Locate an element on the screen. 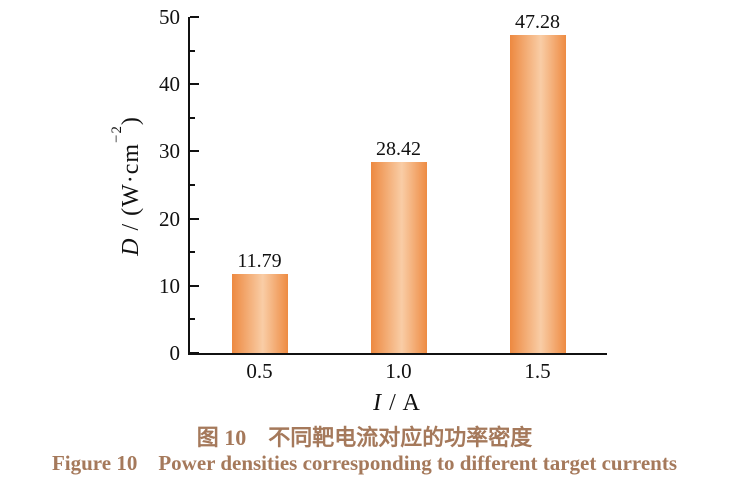 The image size is (729, 489). bar-value-label: 11.79 is located at coordinates (259, 260).